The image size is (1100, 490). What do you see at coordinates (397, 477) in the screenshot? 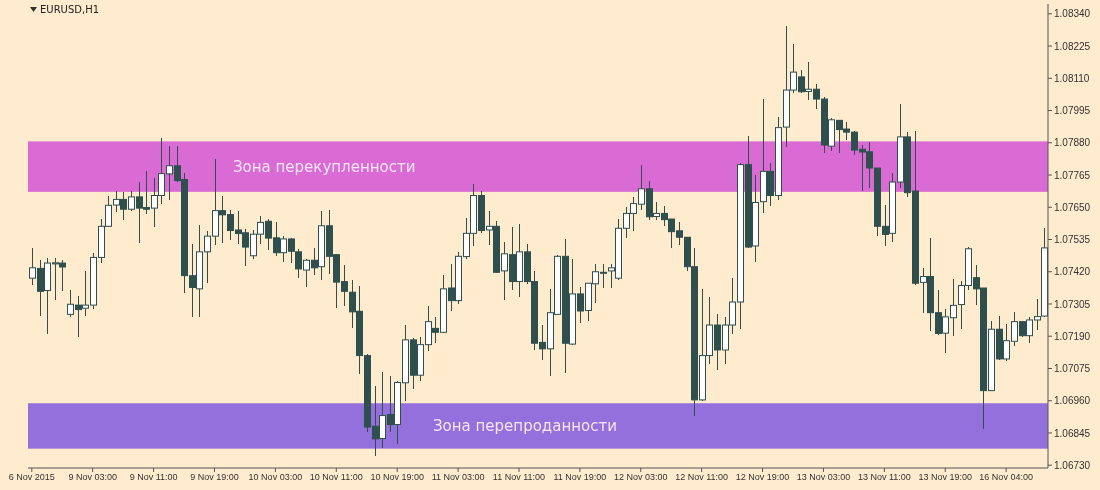
I see `x-tick-label: 10 Nov 19:00` at bounding box center [397, 477].